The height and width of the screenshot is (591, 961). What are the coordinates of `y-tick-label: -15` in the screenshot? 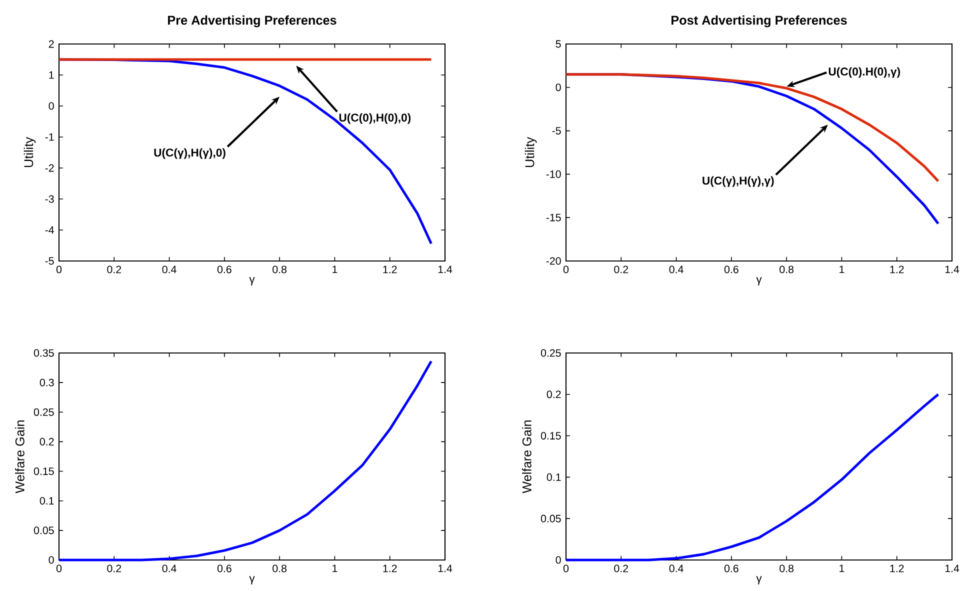 It's located at (553, 218).